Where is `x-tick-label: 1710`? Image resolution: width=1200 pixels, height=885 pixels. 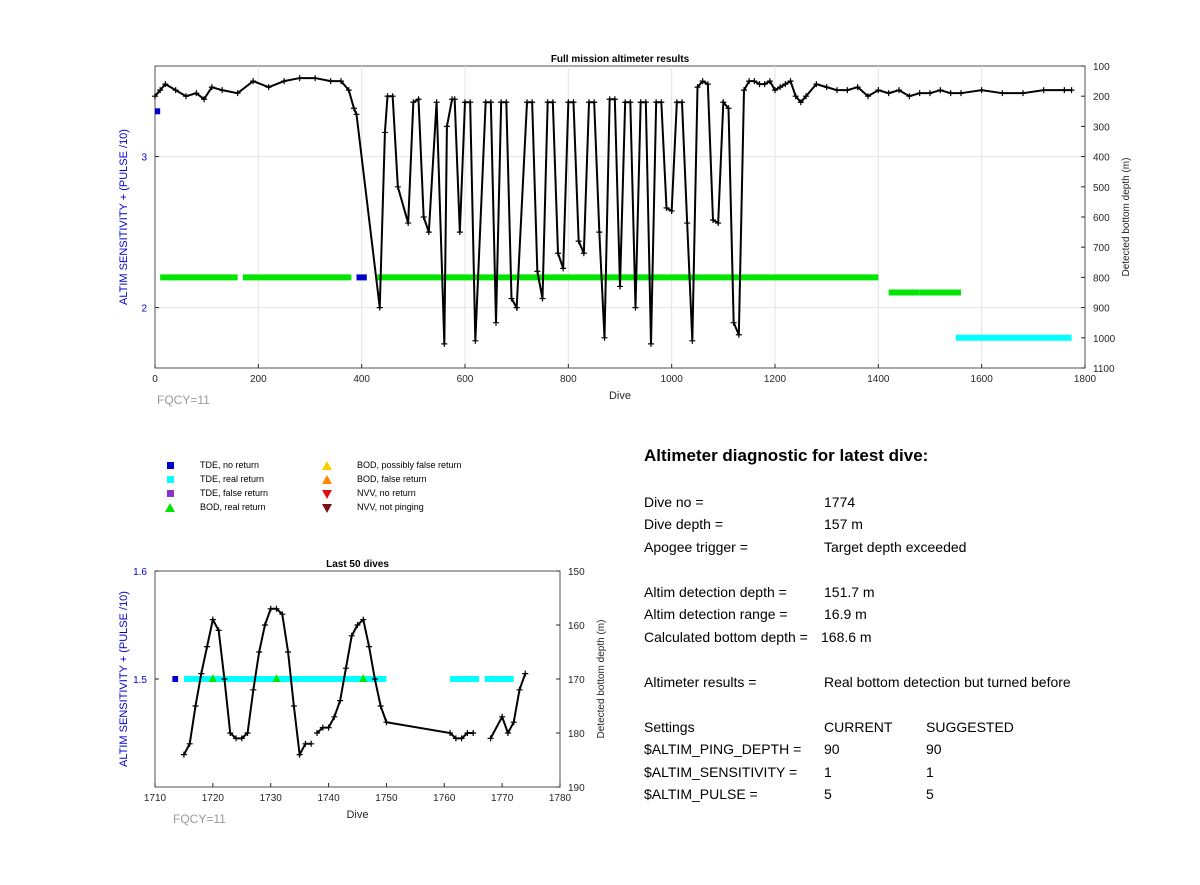
x-tick-label: 1710 is located at coordinates (155, 798).